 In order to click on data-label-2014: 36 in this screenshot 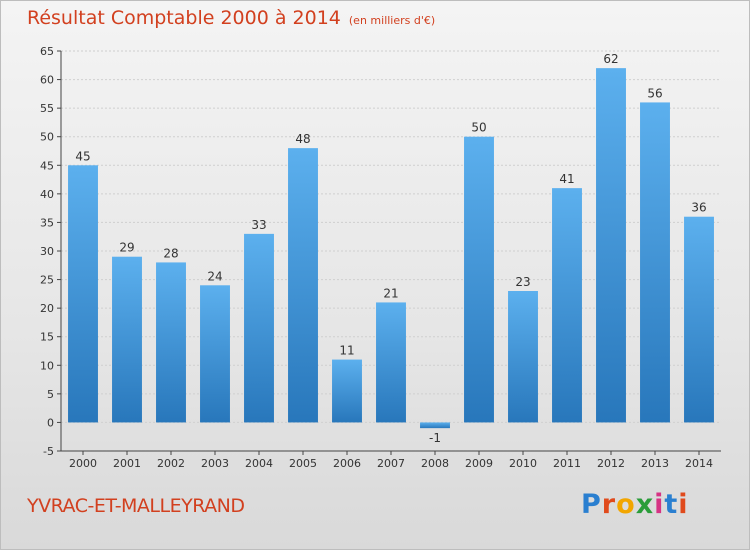, I will do `click(698, 208)`.